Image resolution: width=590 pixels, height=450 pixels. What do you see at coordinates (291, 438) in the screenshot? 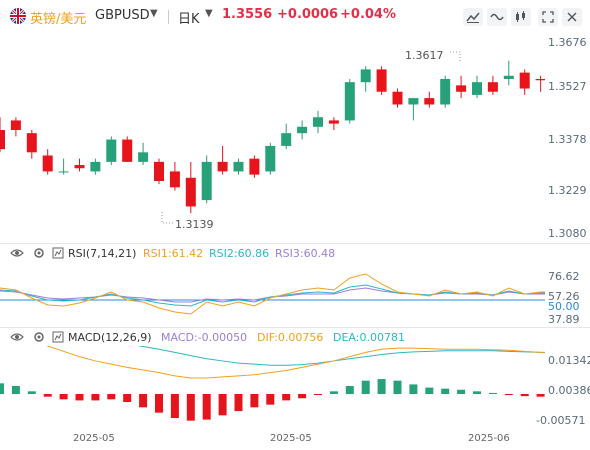
I see `x-axis-label: 2025-05` at bounding box center [291, 438].